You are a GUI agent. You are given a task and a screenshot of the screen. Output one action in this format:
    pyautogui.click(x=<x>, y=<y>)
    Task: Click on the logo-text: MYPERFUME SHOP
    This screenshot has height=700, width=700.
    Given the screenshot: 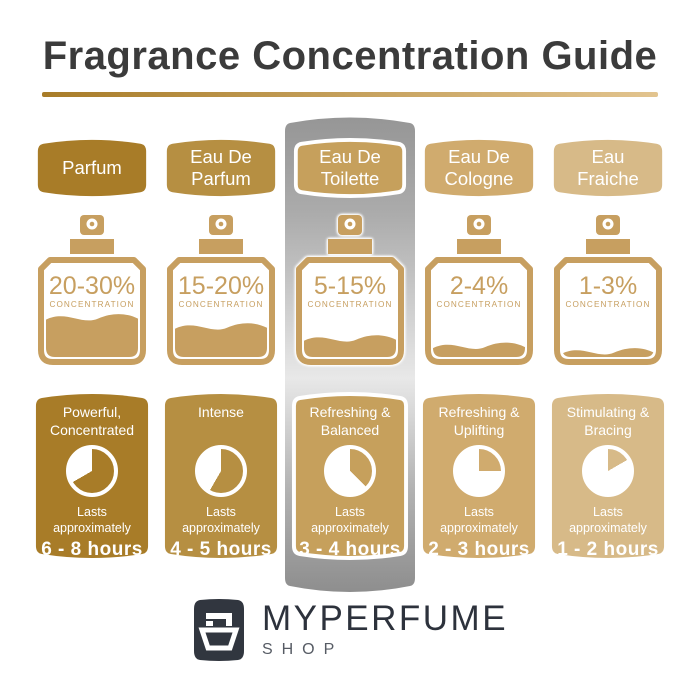 What is the action you would take?
    pyautogui.click(x=385, y=629)
    